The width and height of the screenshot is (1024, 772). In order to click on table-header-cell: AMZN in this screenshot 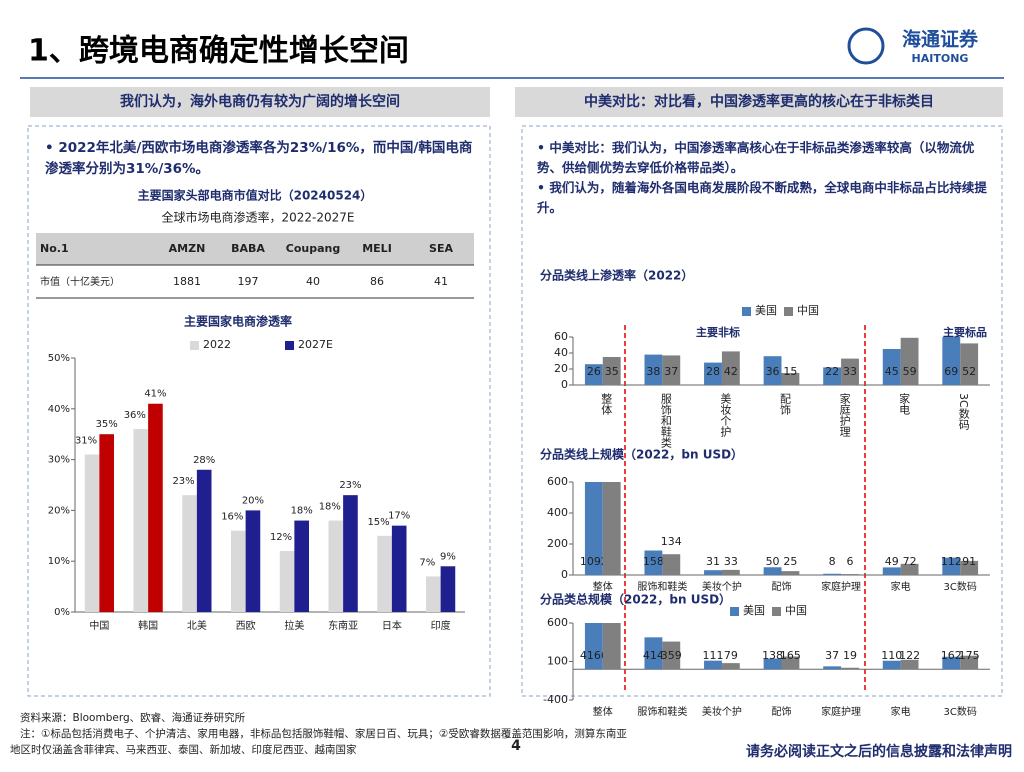, I will do `click(187, 248)`.